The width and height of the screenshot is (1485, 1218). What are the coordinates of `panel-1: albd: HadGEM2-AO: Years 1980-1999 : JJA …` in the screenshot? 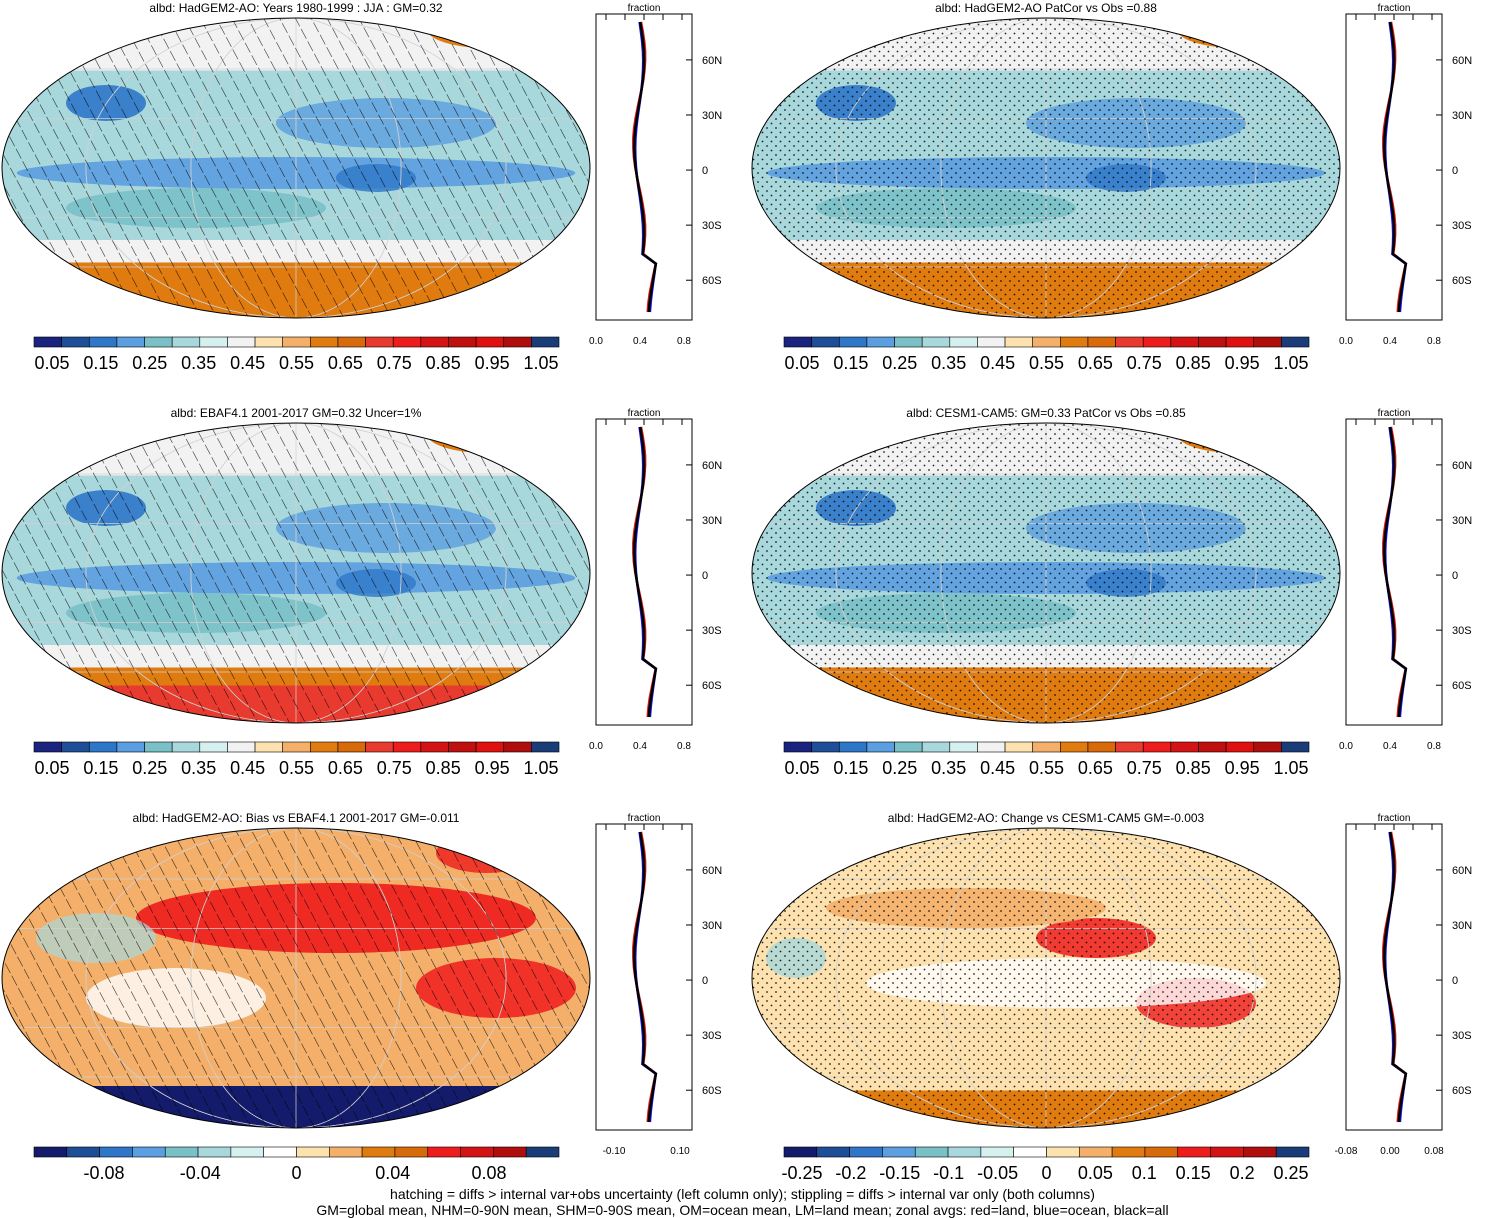 It's located at (361, 187).